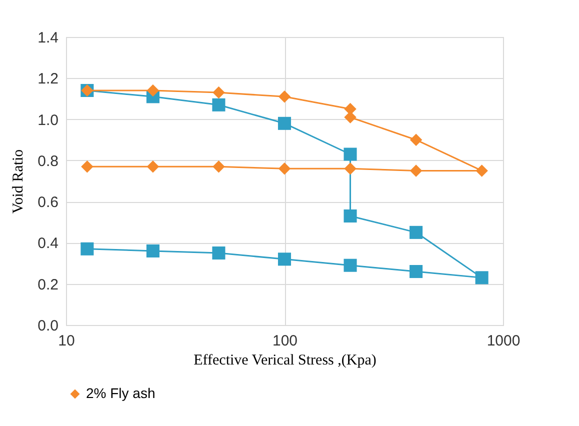  Describe the element at coordinates (18, 181) in the screenshot. I see `y-axis-title: Void Ratio` at that location.